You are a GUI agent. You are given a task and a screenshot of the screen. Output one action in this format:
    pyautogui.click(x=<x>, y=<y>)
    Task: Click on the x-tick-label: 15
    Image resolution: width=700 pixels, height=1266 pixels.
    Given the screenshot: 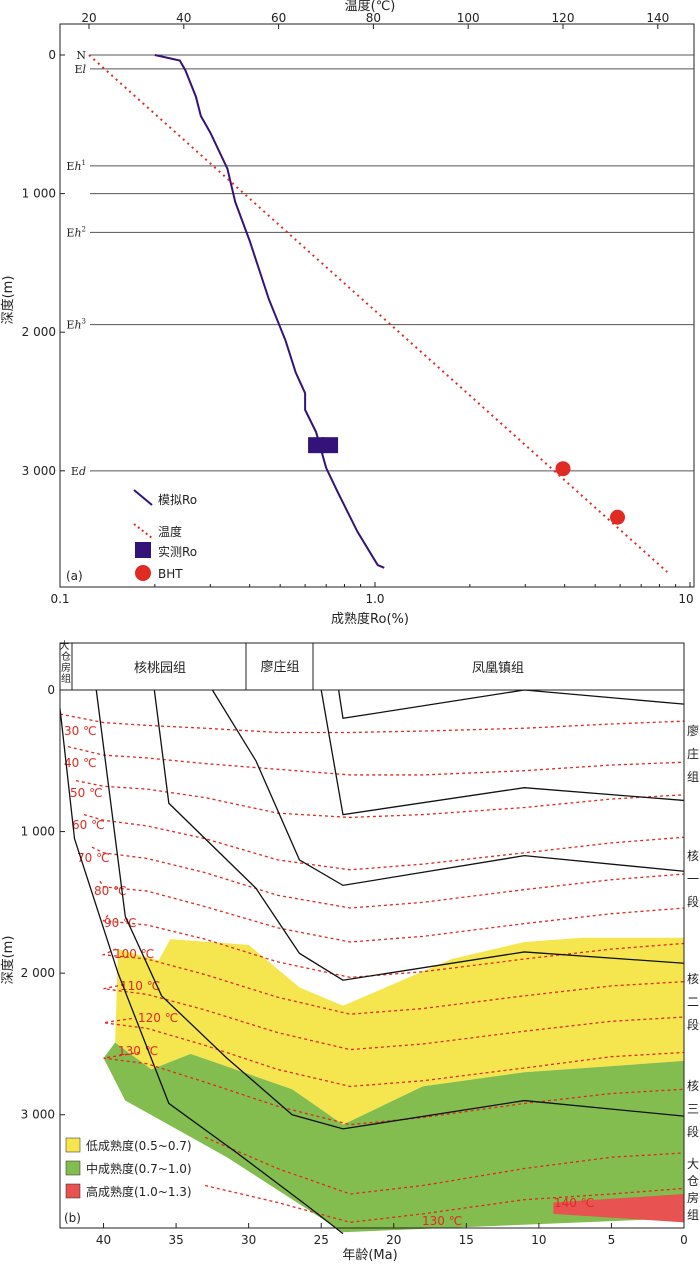 What is the action you would take?
    pyautogui.click(x=466, y=1240)
    